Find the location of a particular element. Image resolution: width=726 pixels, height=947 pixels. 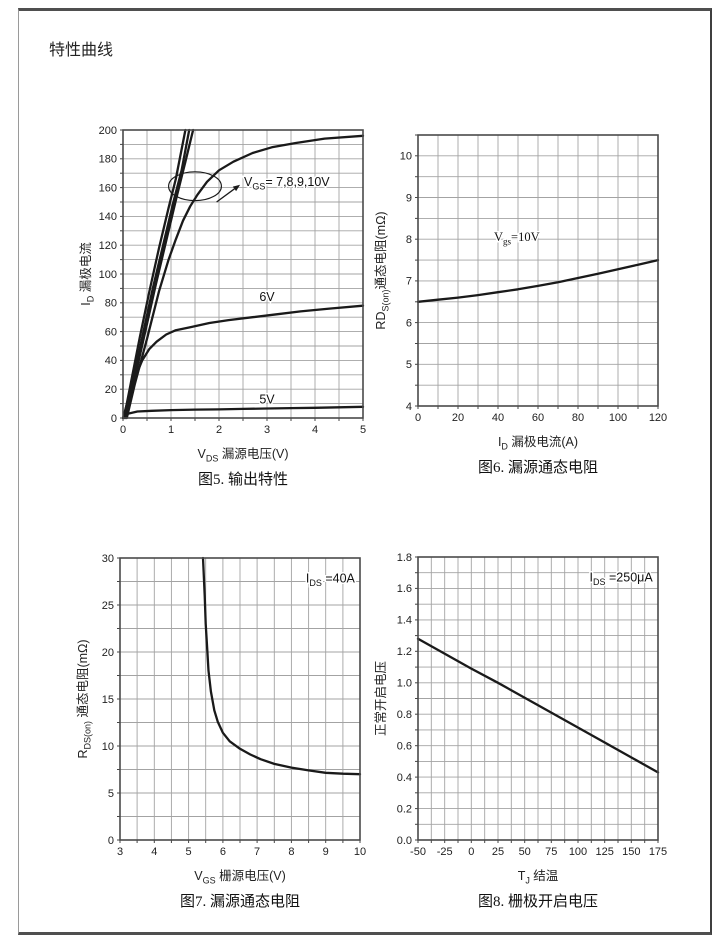

svg-text: RDS(on)​ 通态电阻(mΩ) is located at coordinates (84, 698).